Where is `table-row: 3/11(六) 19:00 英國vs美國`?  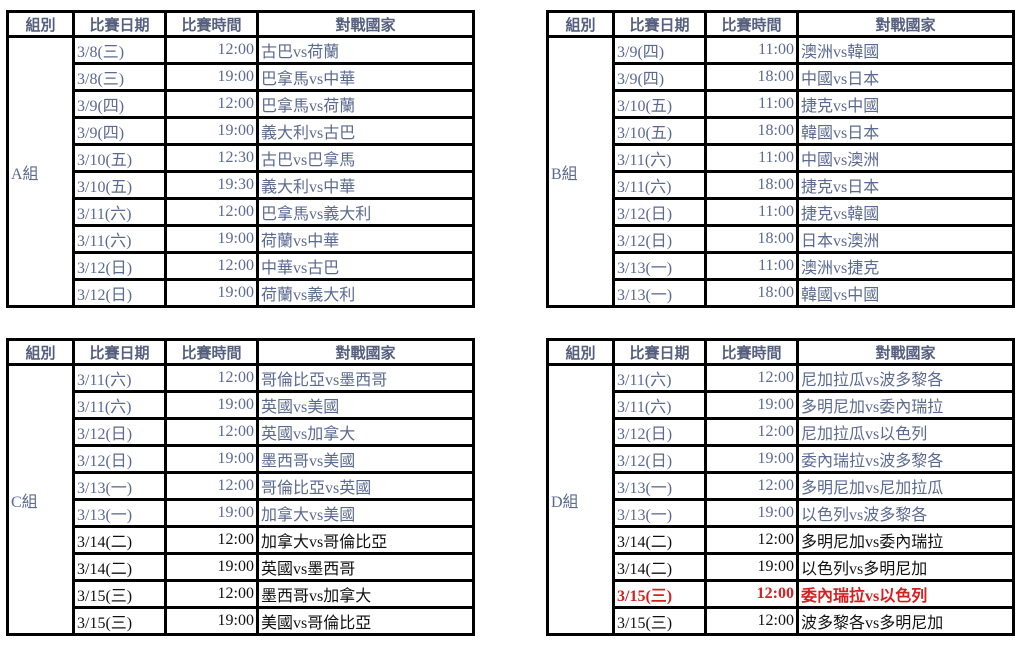 table-row: 3/11(六) 19:00 英國vs美國 is located at coordinates (241, 405).